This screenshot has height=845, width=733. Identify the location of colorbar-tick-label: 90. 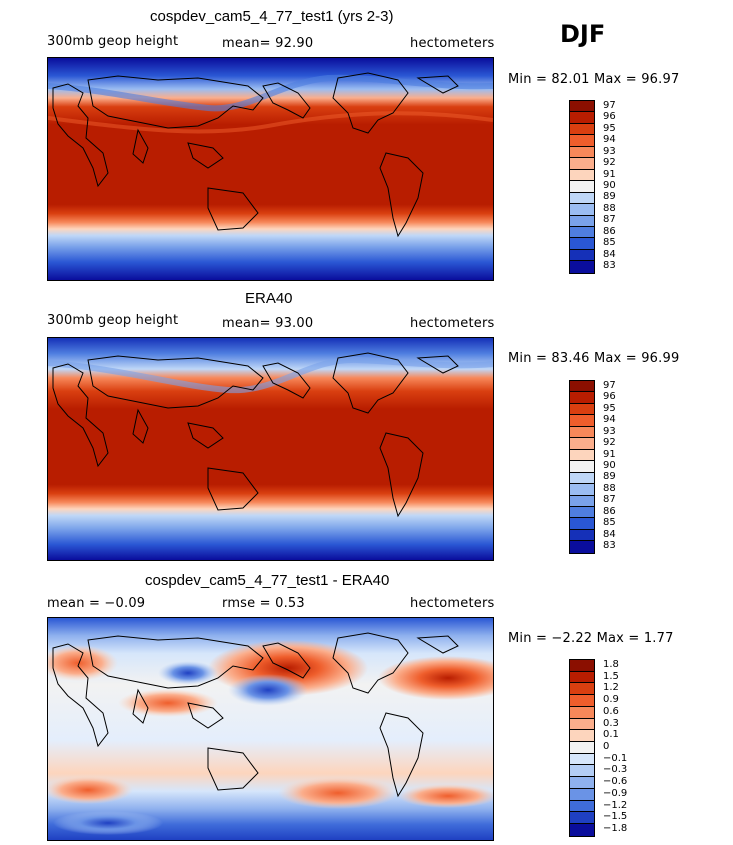
(609, 465).